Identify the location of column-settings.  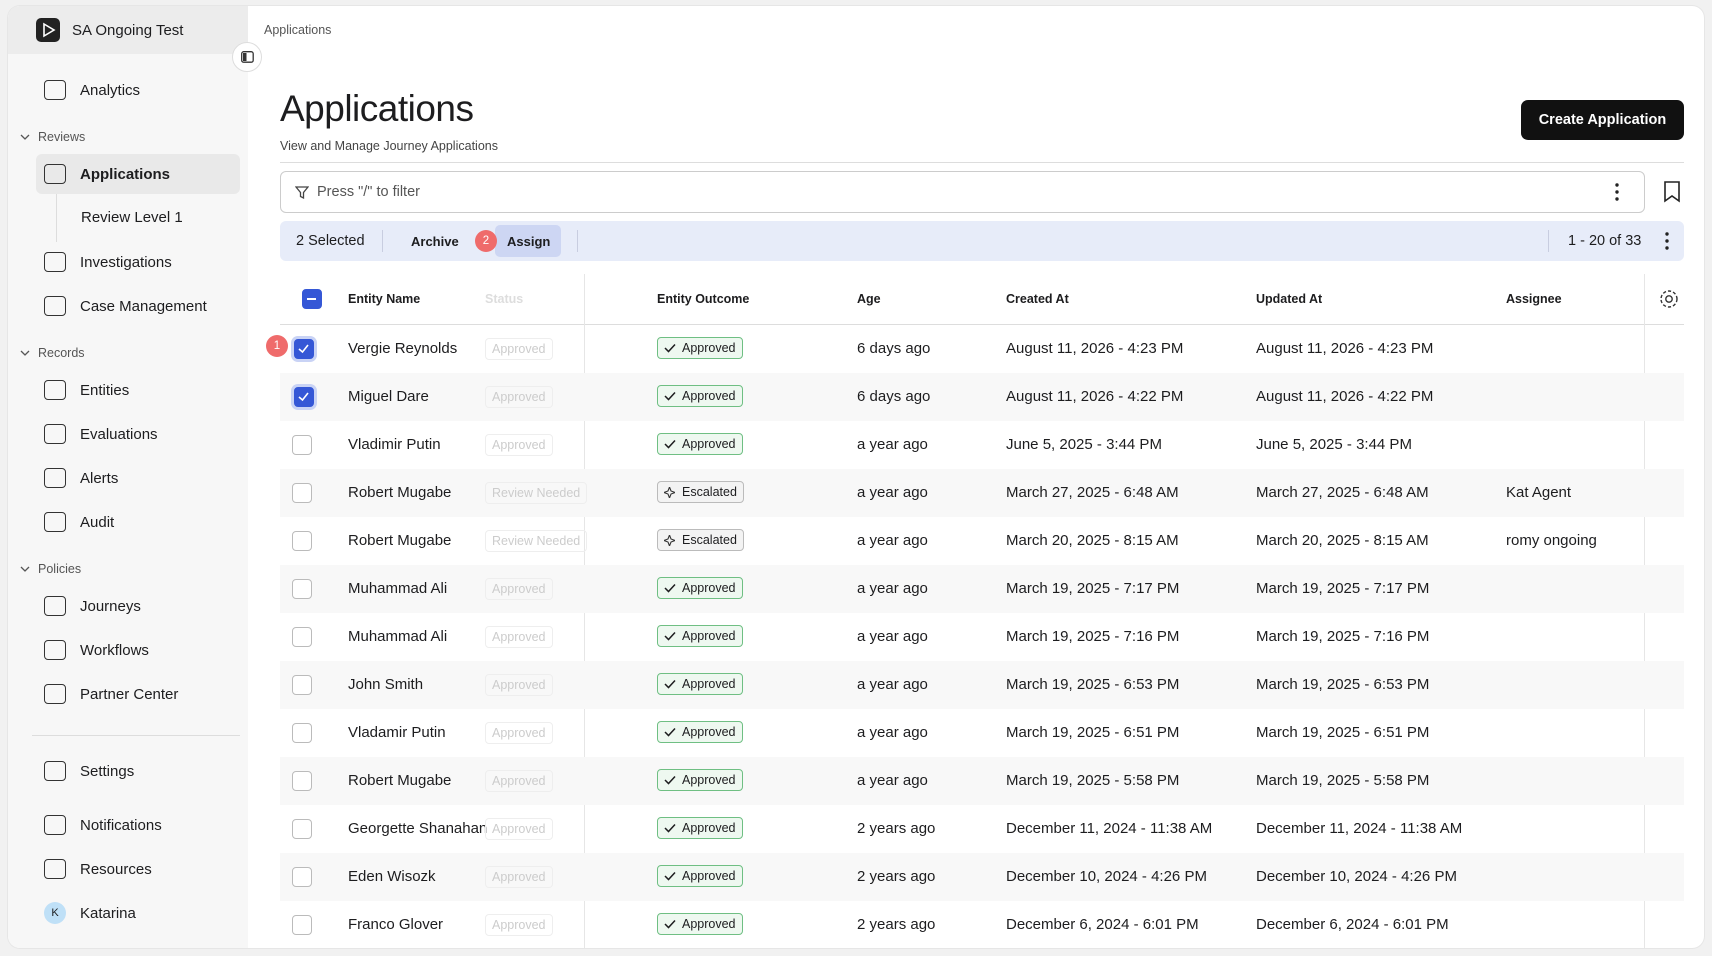
(1669, 299).